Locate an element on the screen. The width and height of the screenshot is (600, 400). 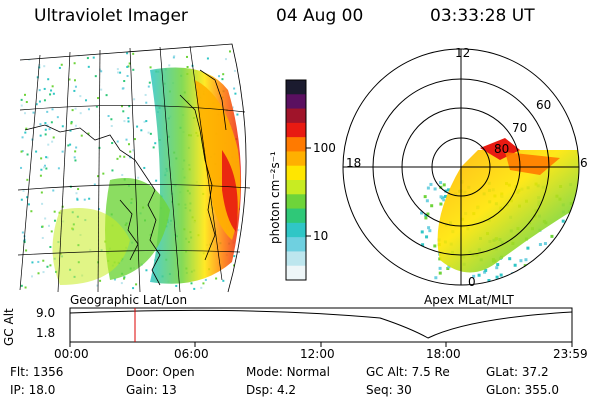
status-flt: Flt: 1356 is located at coordinates (37, 372).